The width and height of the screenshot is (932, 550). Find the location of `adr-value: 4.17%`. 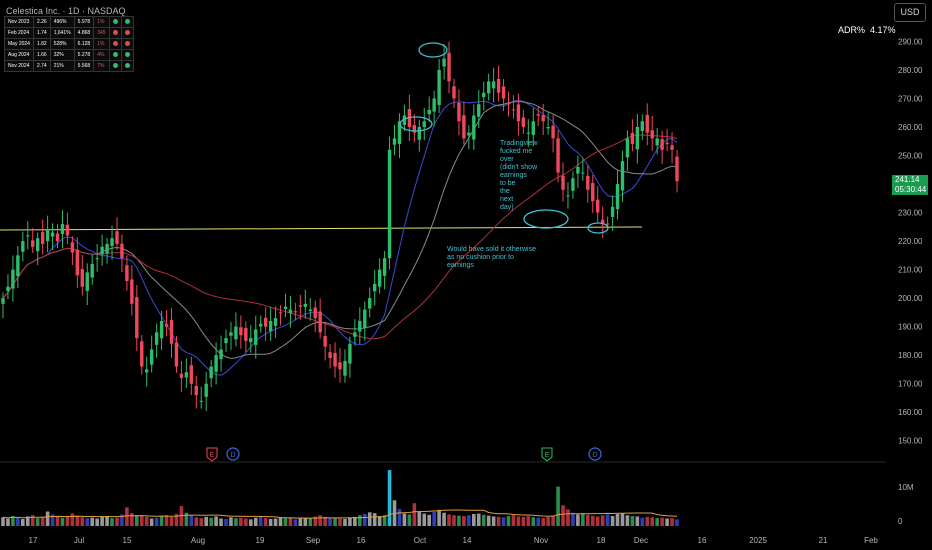

adr-value: 4.17% is located at coordinates (883, 30).